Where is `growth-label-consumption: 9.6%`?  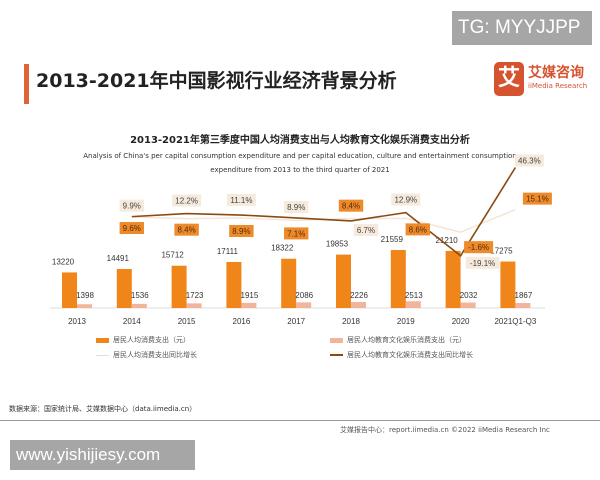
growth-label-consumption: 9.6% is located at coordinates (132, 228).